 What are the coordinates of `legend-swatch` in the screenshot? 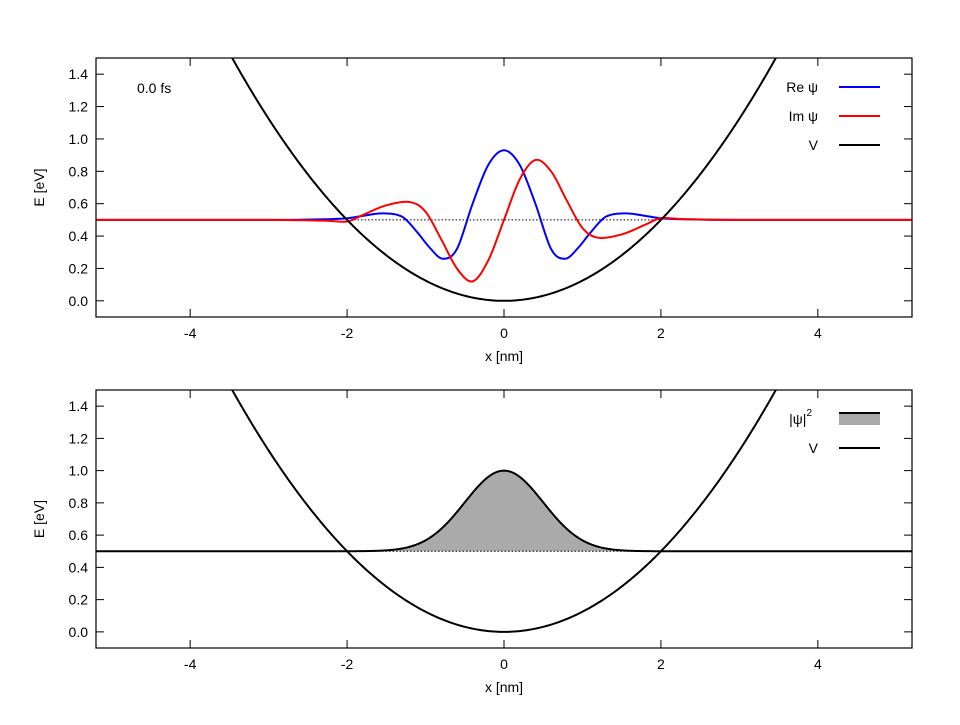 It's located at (859, 419).